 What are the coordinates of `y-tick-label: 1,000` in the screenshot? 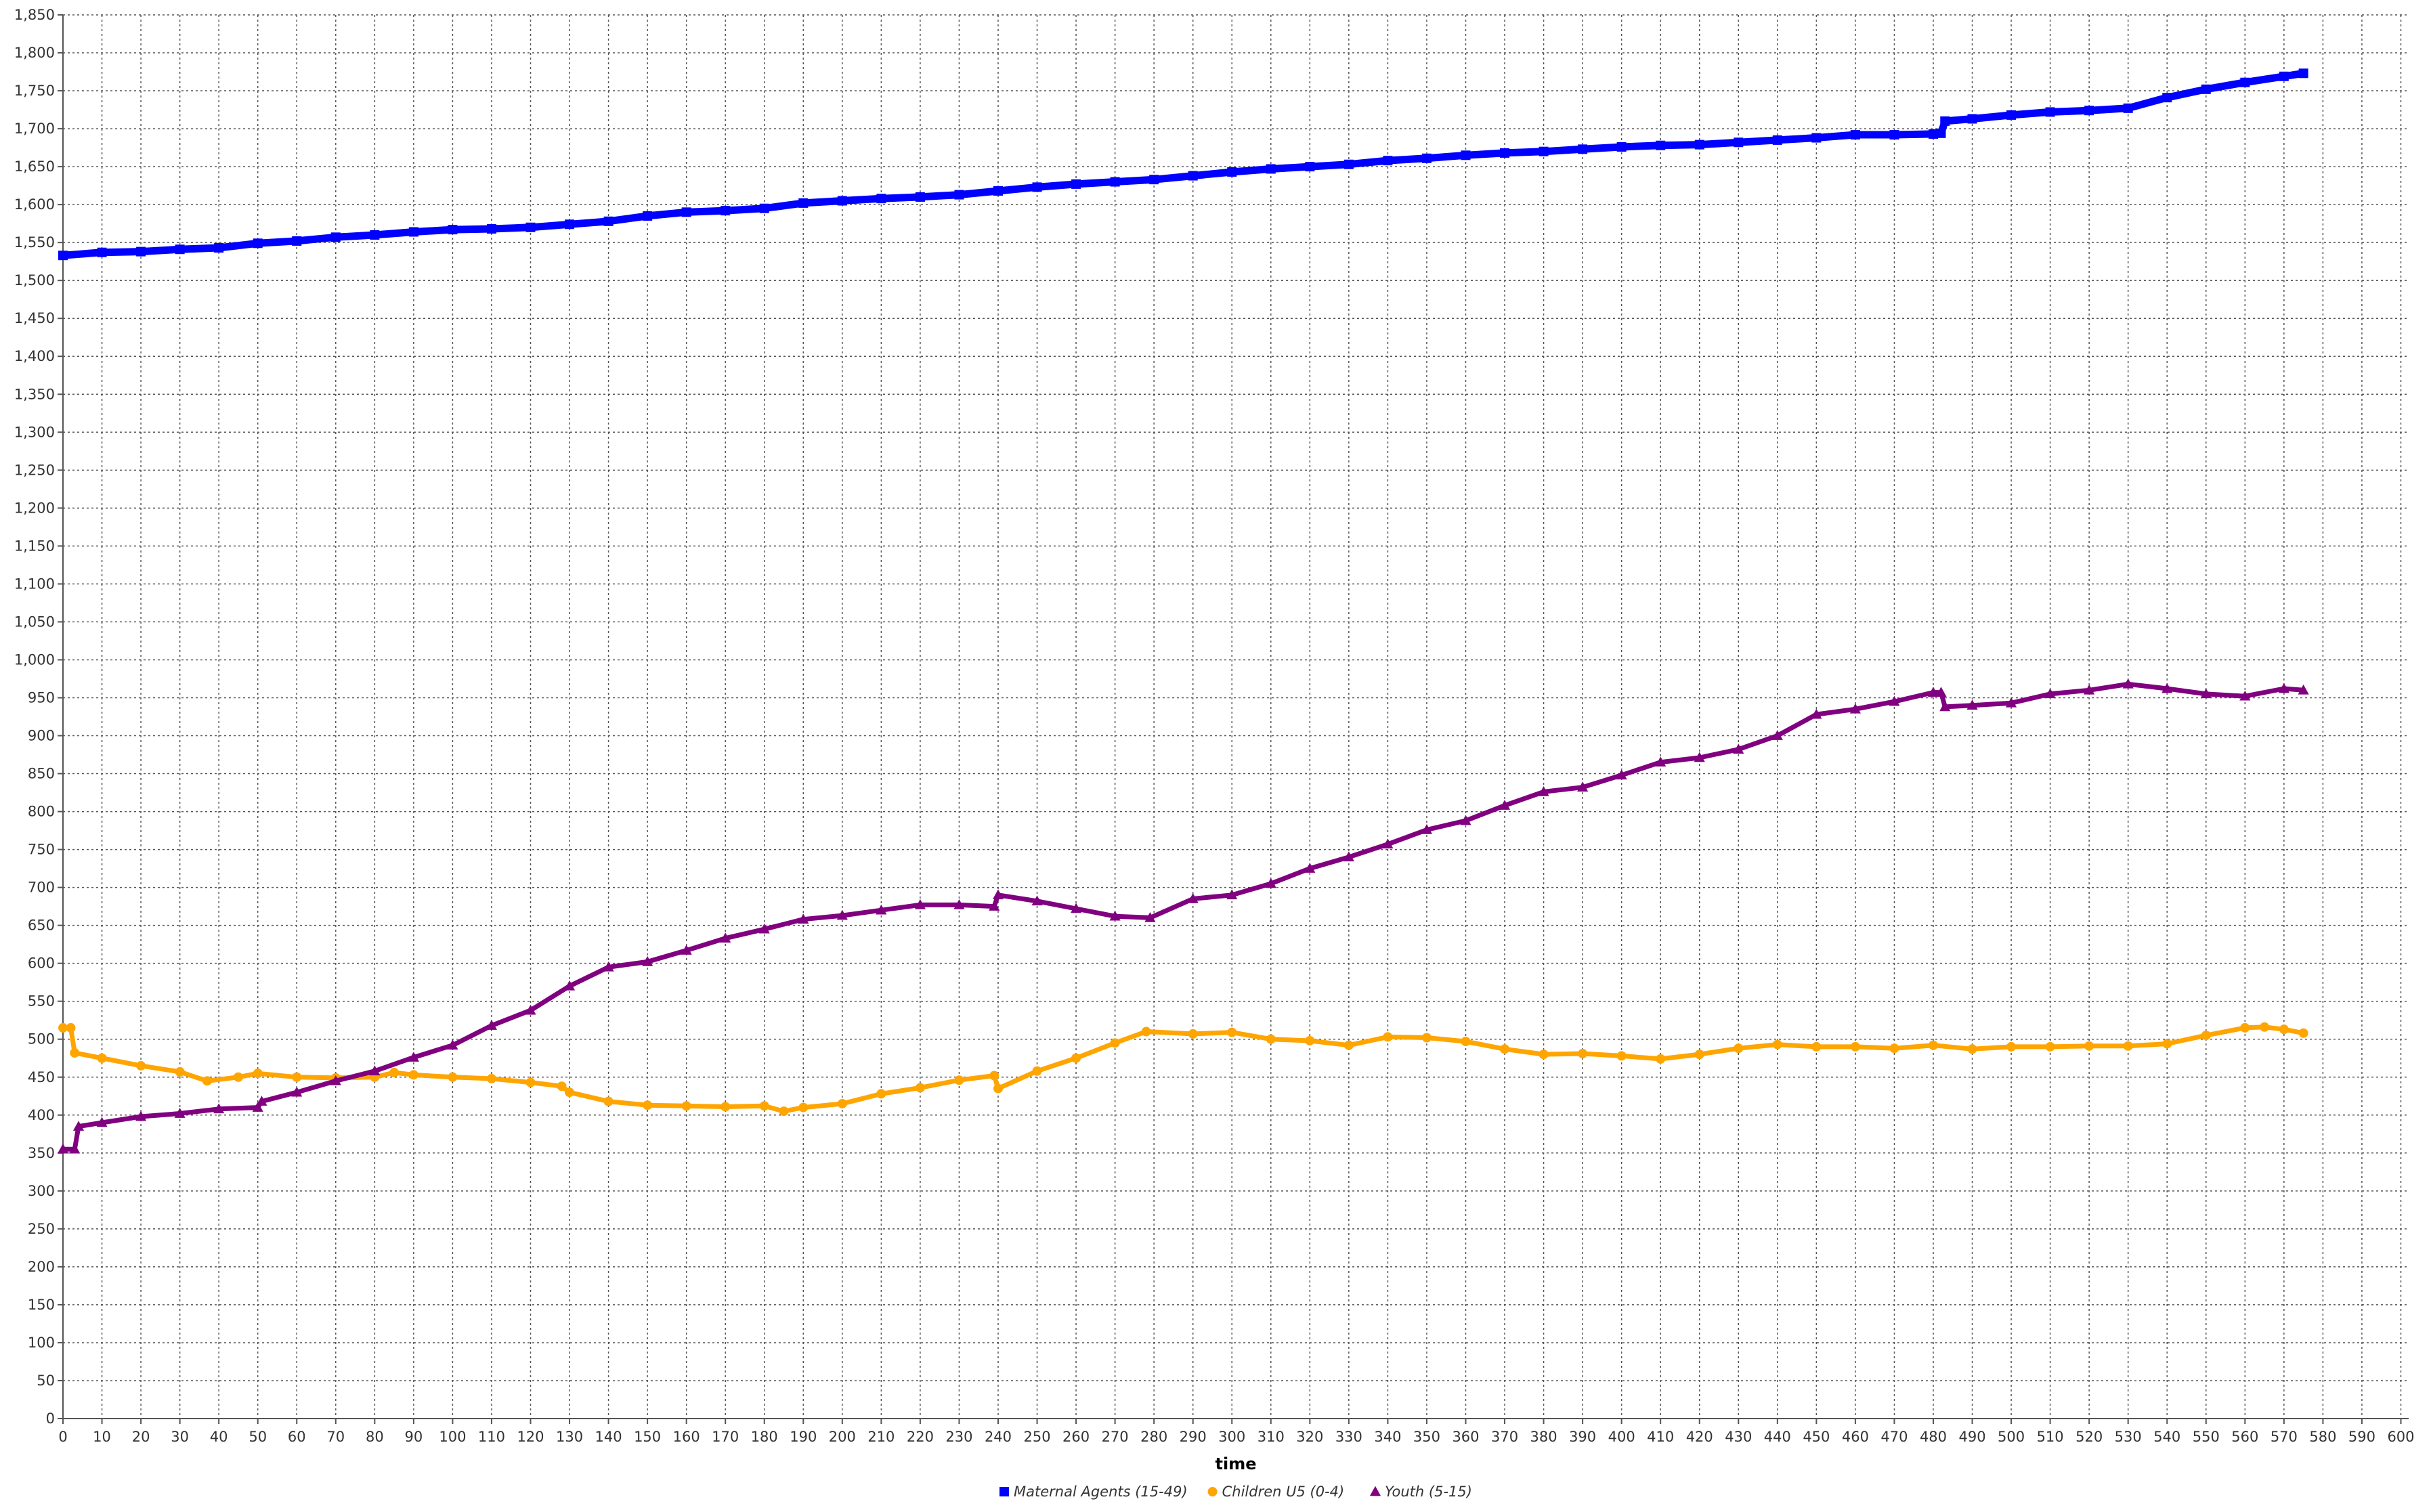 It's located at (34, 659).